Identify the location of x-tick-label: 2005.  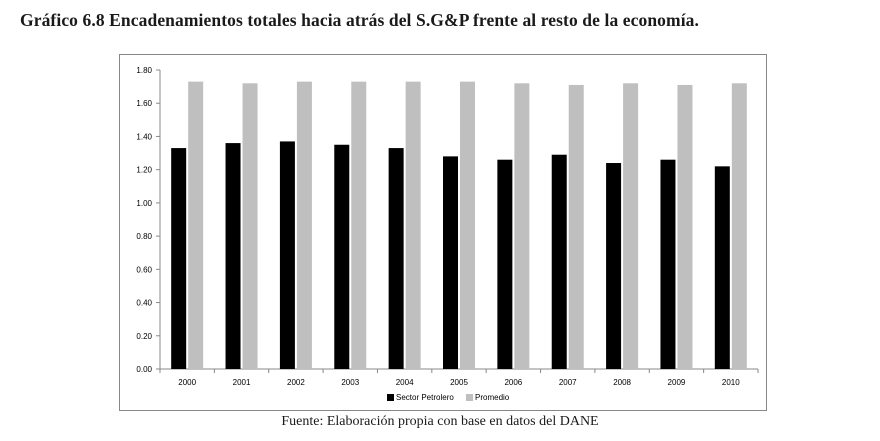
(459, 382).